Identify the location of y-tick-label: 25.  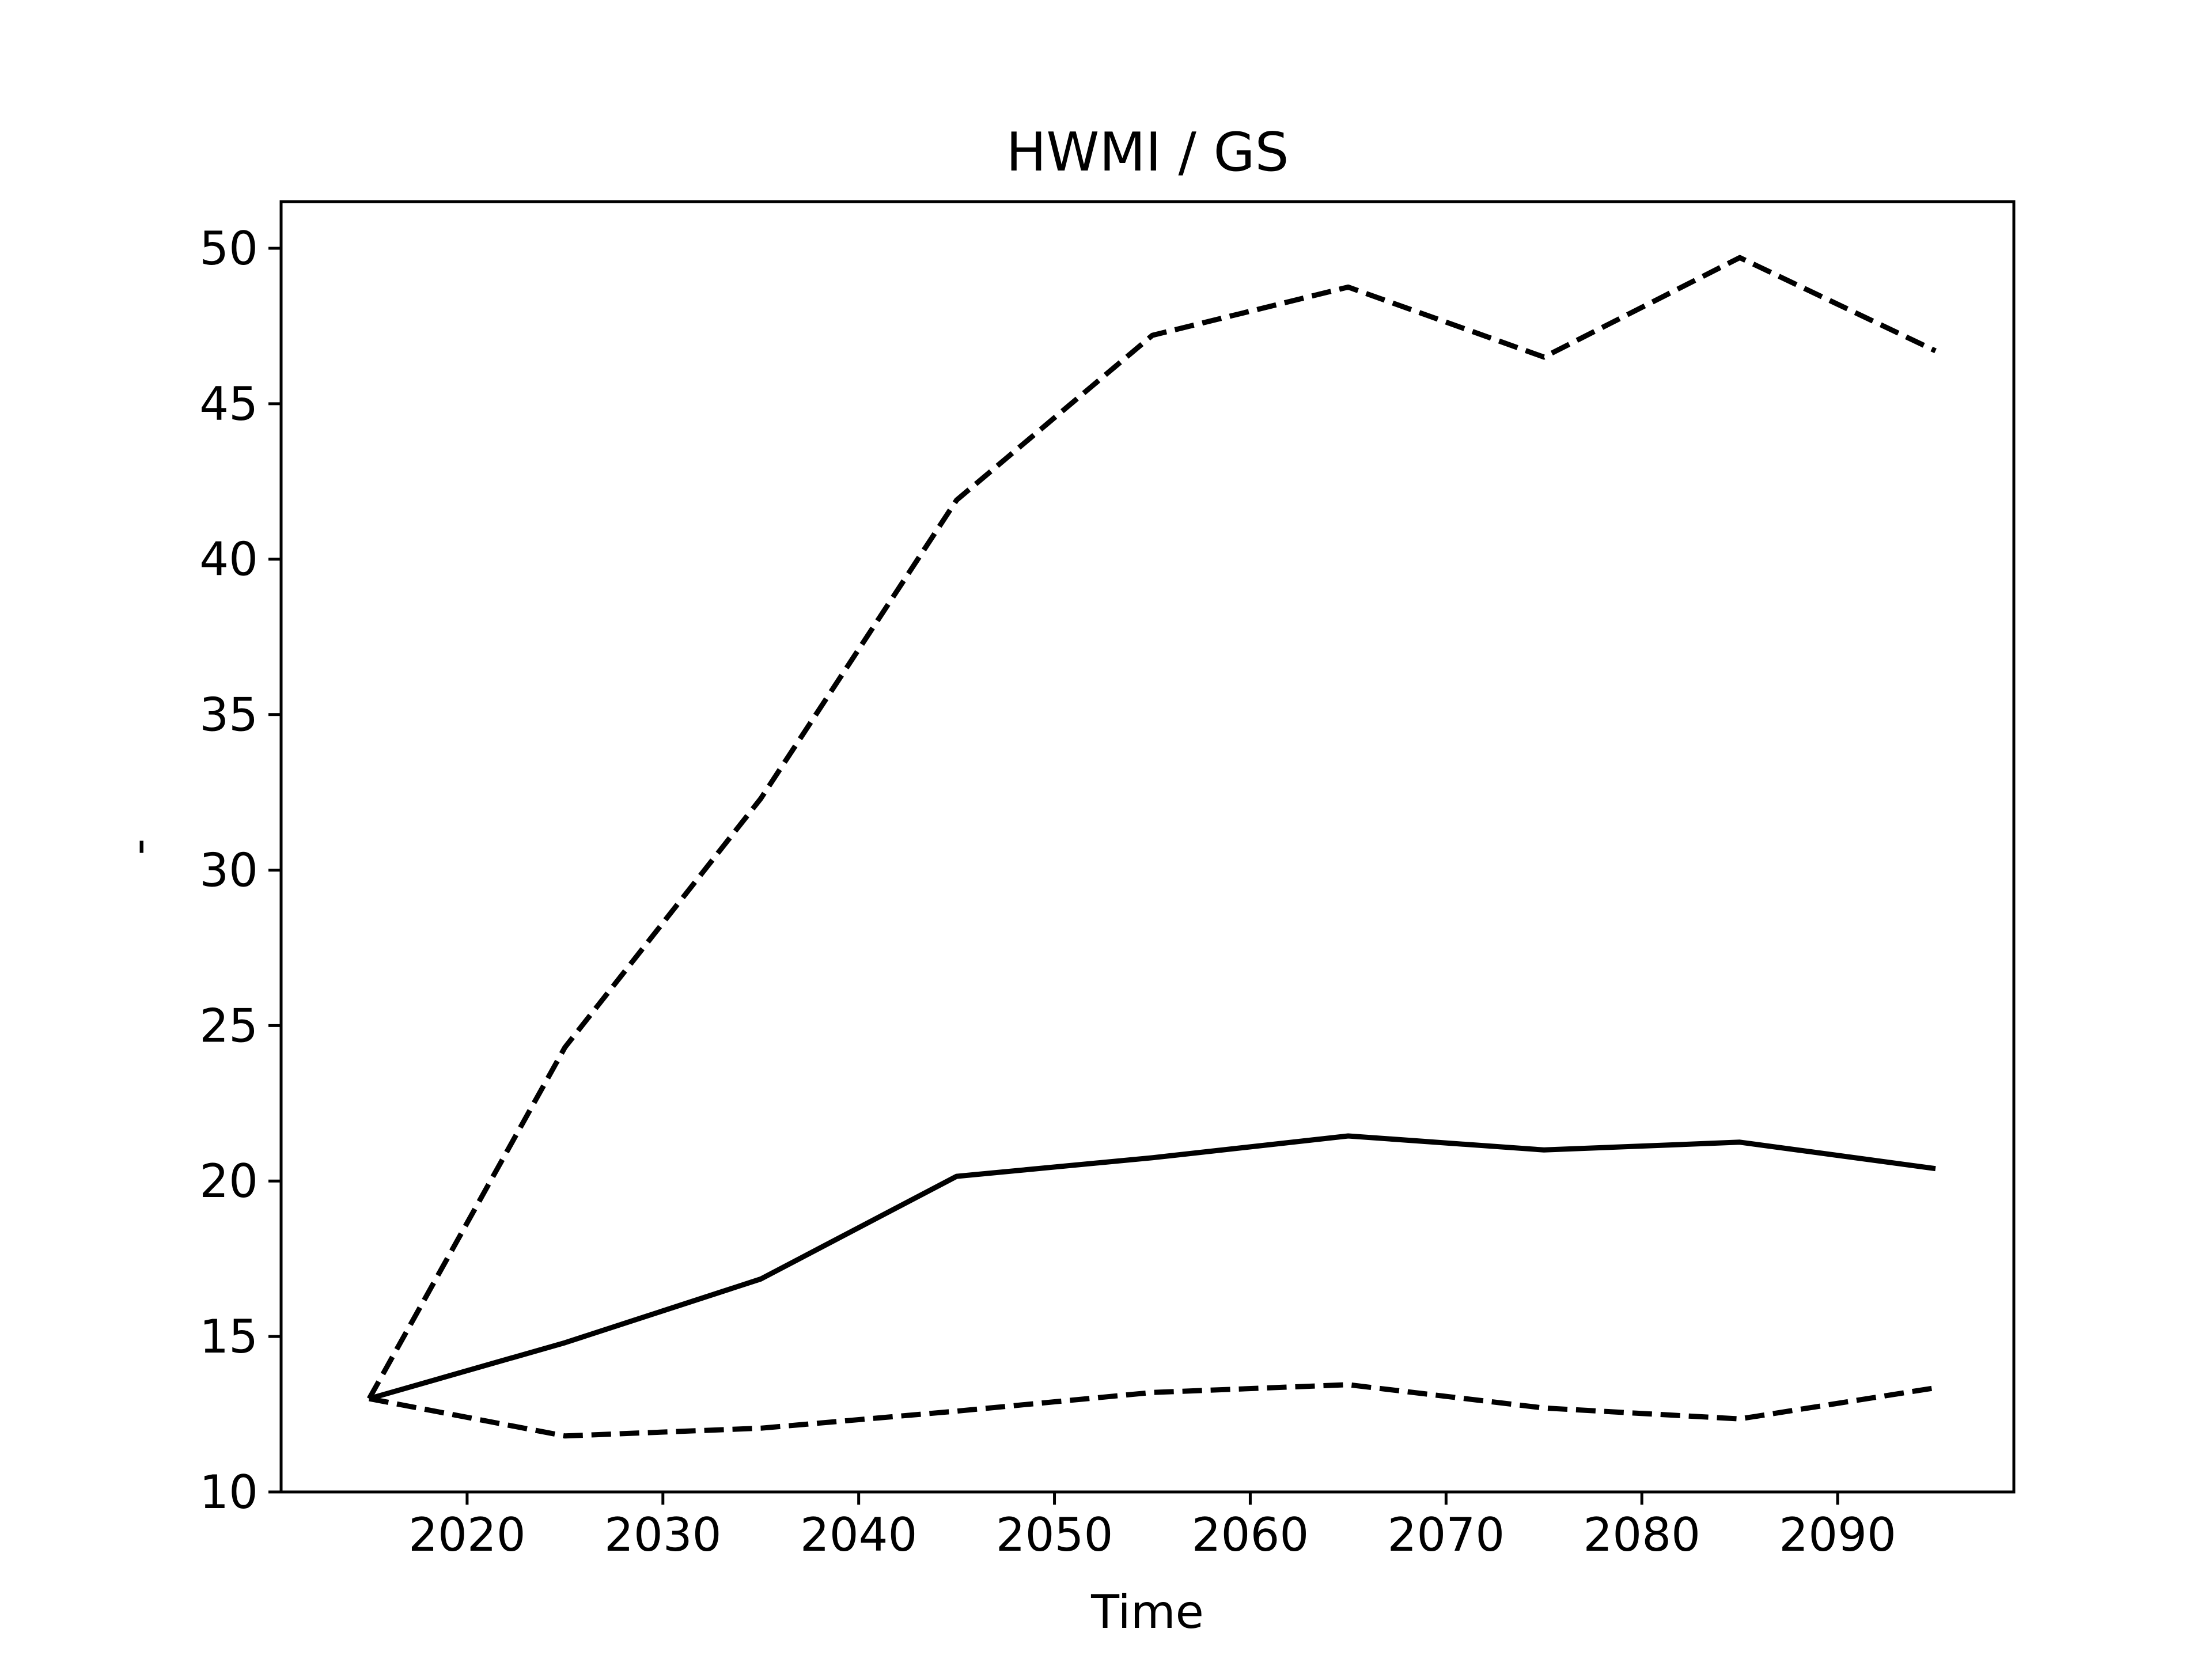
(228, 1025).